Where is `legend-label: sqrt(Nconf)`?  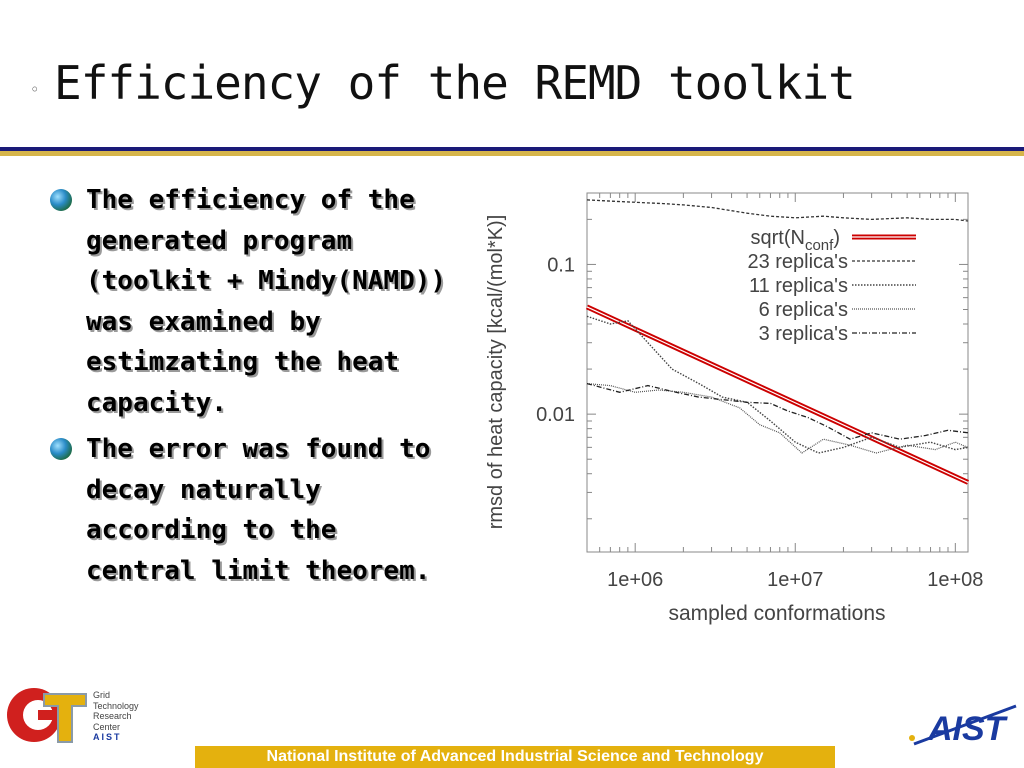
legend-label: sqrt(Nconf) is located at coordinates (795, 240).